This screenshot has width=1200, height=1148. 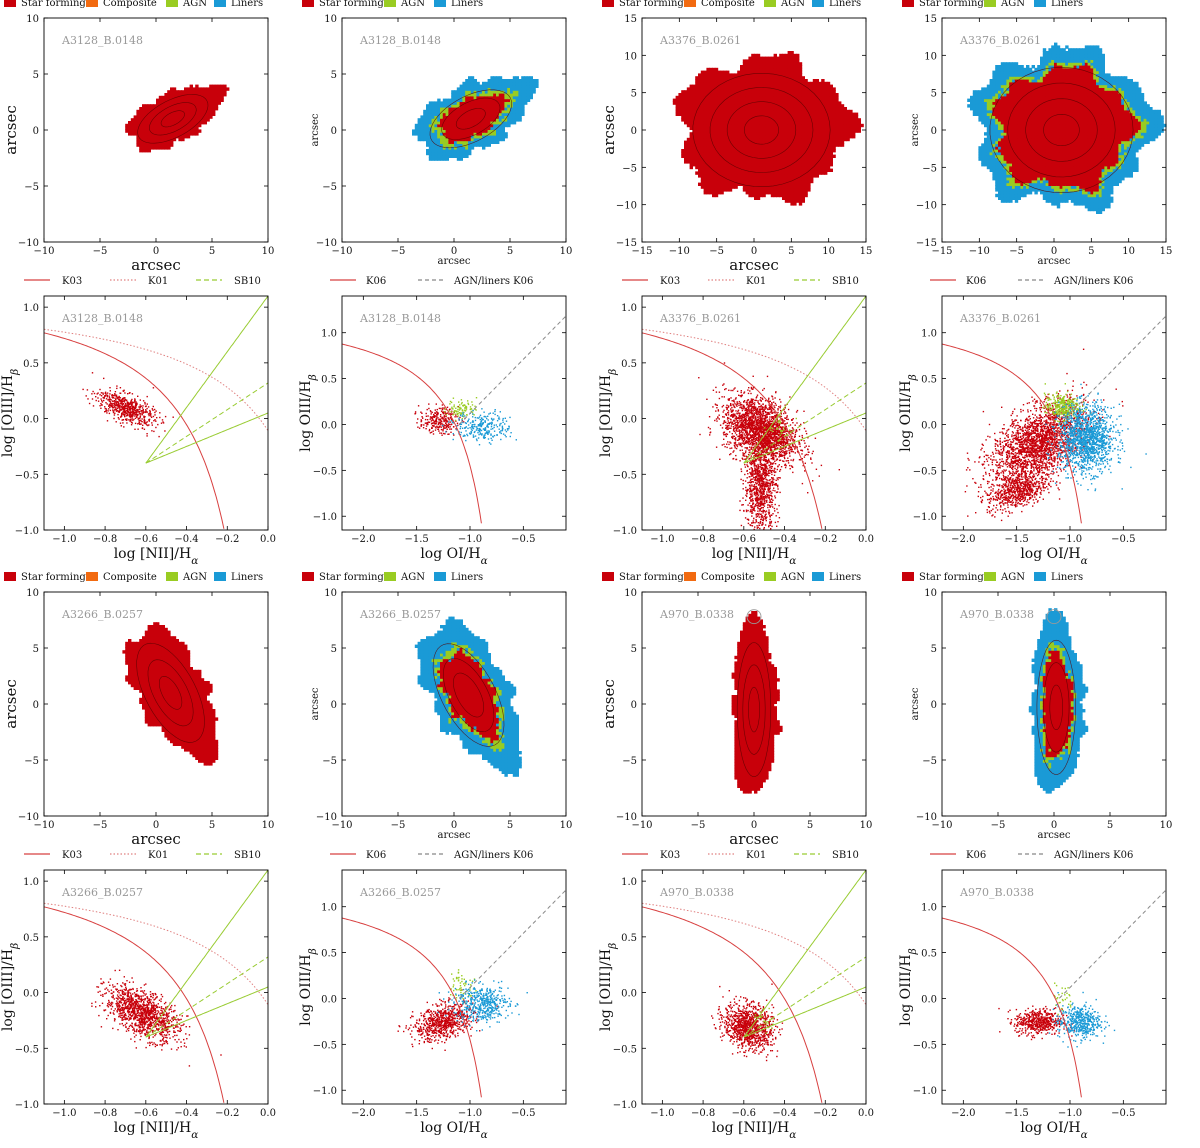 What do you see at coordinates (330, 19) in the screenshot?
I see `y-tick-label: 10` at bounding box center [330, 19].